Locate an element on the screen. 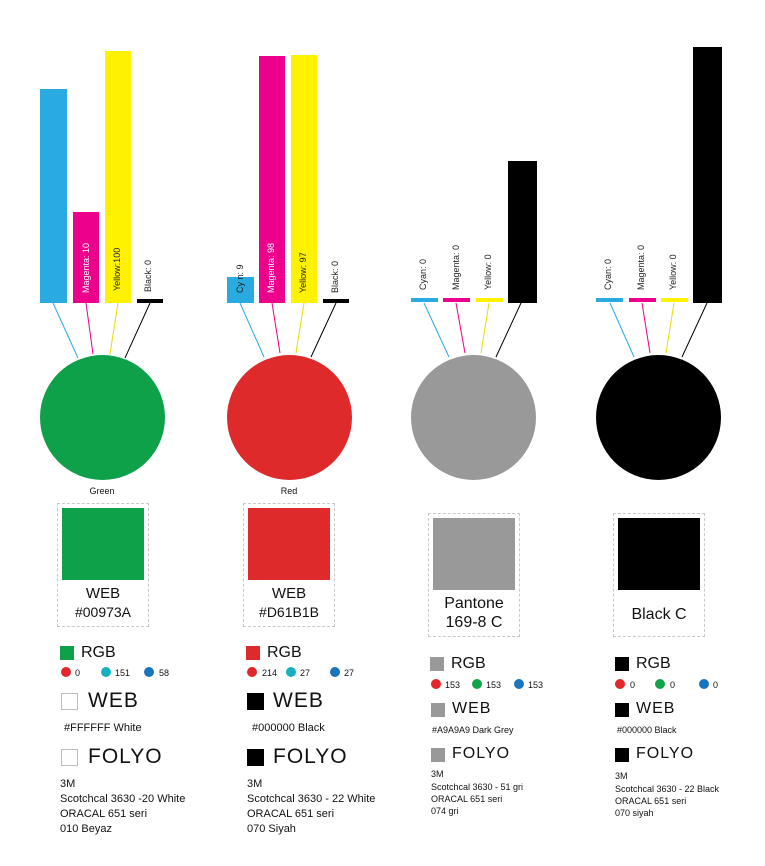 This screenshot has width=765, height=866. swatch-stamp: WEB #00973A is located at coordinates (103, 565).